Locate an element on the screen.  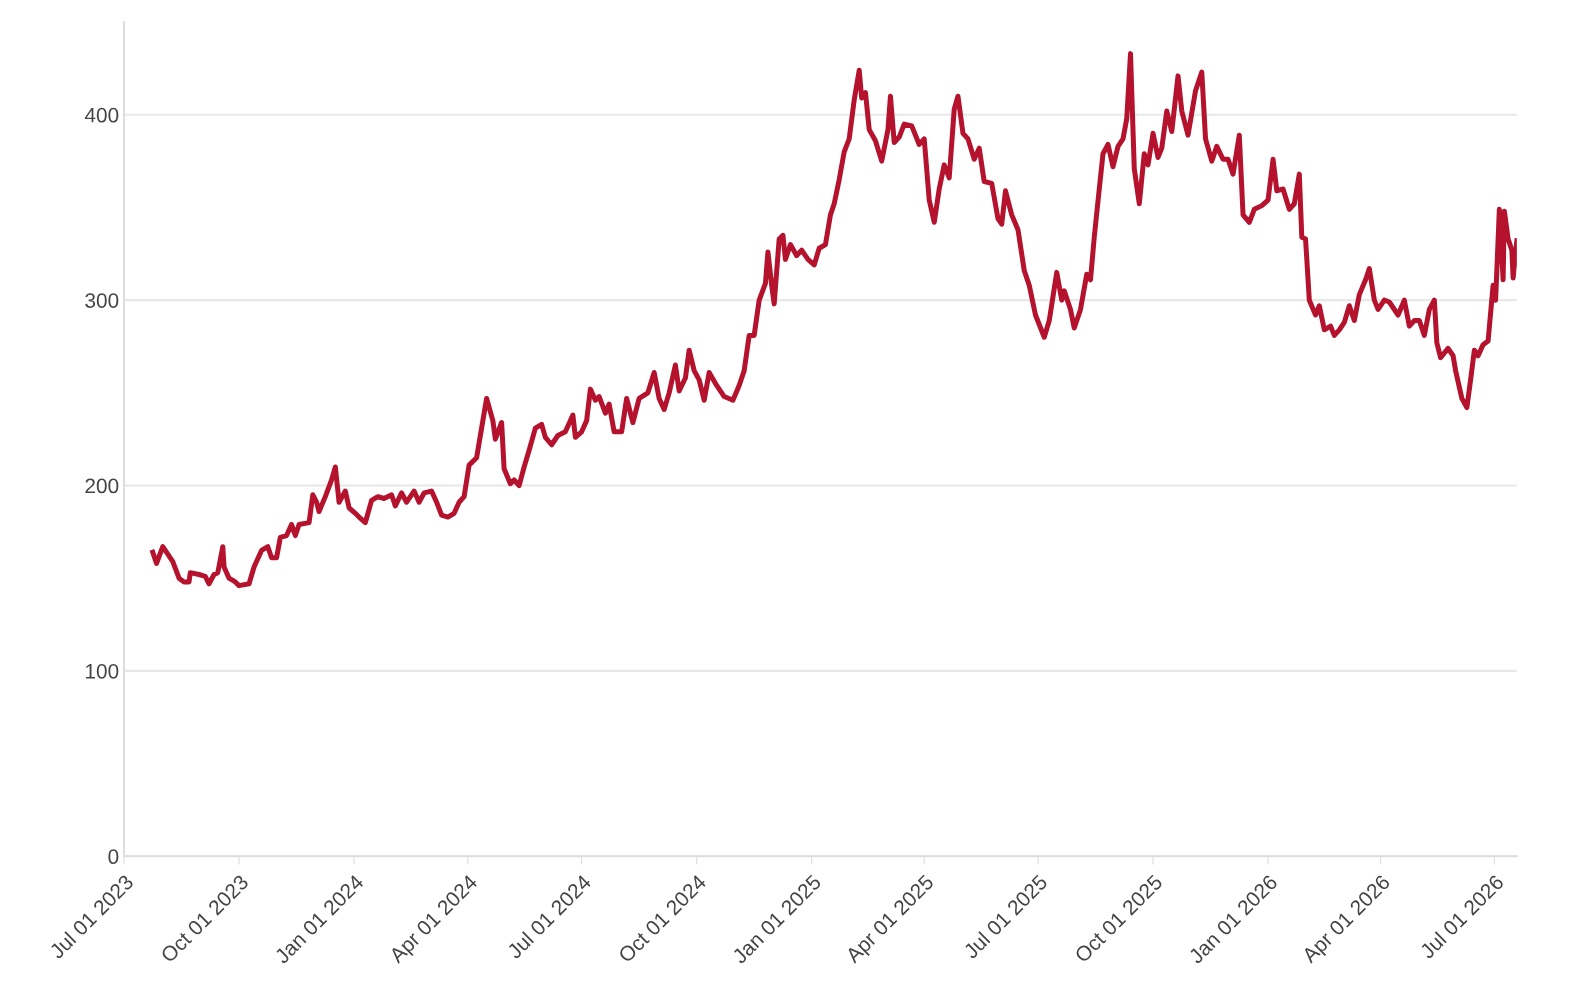
y-tick-label: 200 is located at coordinates (102, 486).